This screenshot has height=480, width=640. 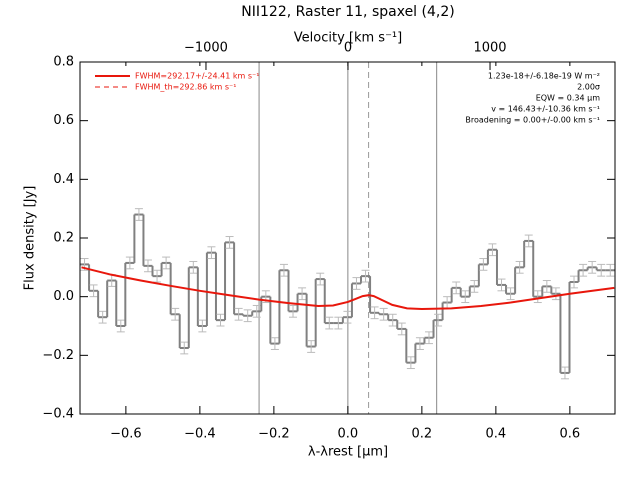 I want to click on legend-label: FWHM=292.17+/-24.41 km s⁻¹, so click(x=197, y=76).